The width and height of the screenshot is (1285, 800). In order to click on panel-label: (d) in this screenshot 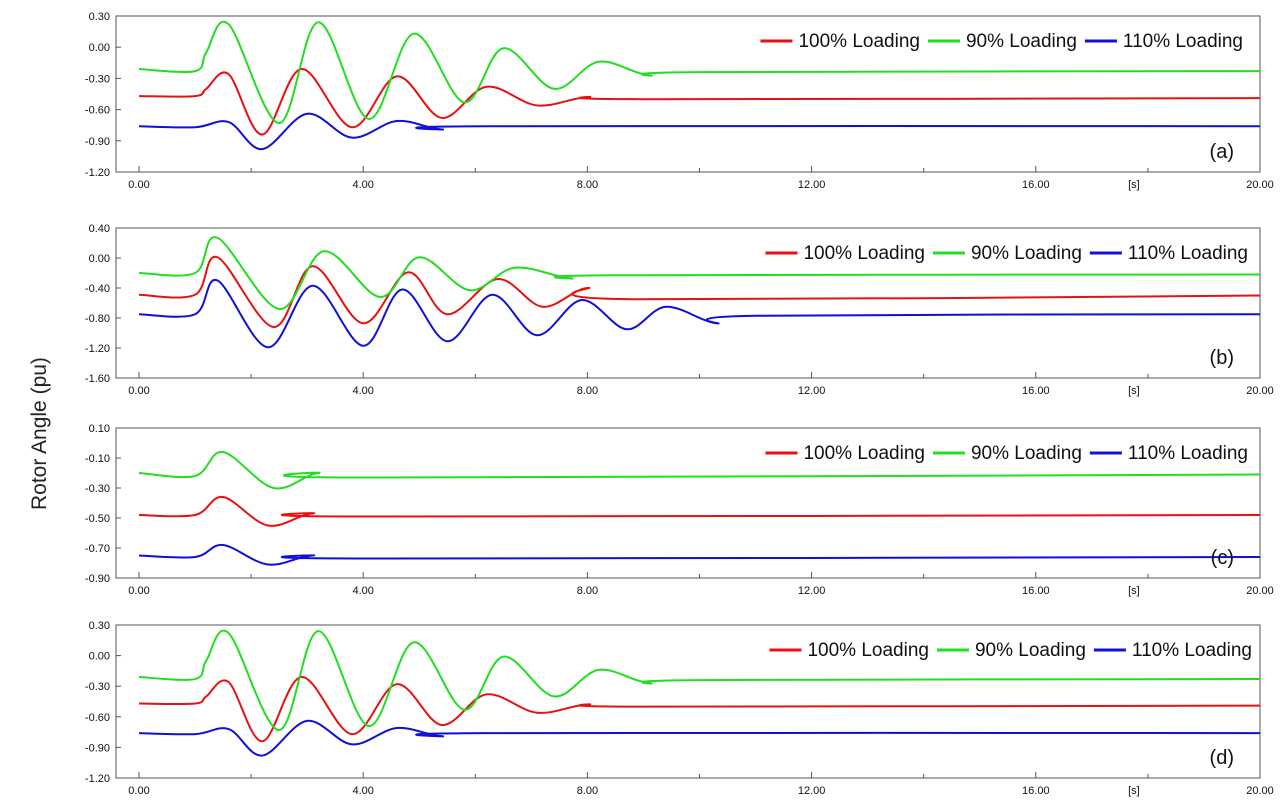, I will do `click(1222, 758)`.